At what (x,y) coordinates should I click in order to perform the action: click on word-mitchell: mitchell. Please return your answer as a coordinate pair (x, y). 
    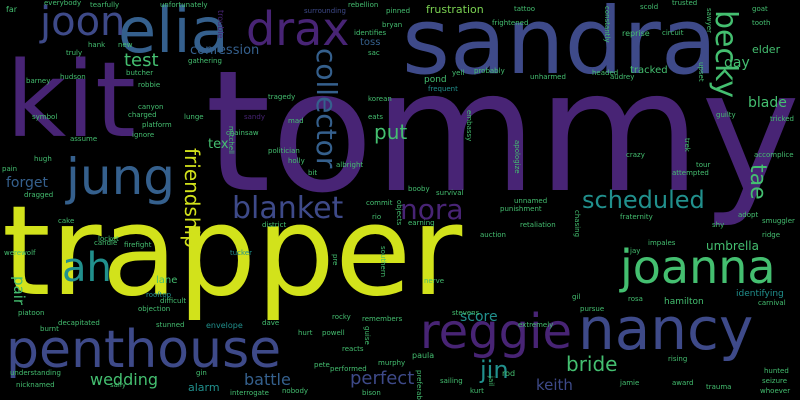
    Looking at the image, I should click on (231, 140).